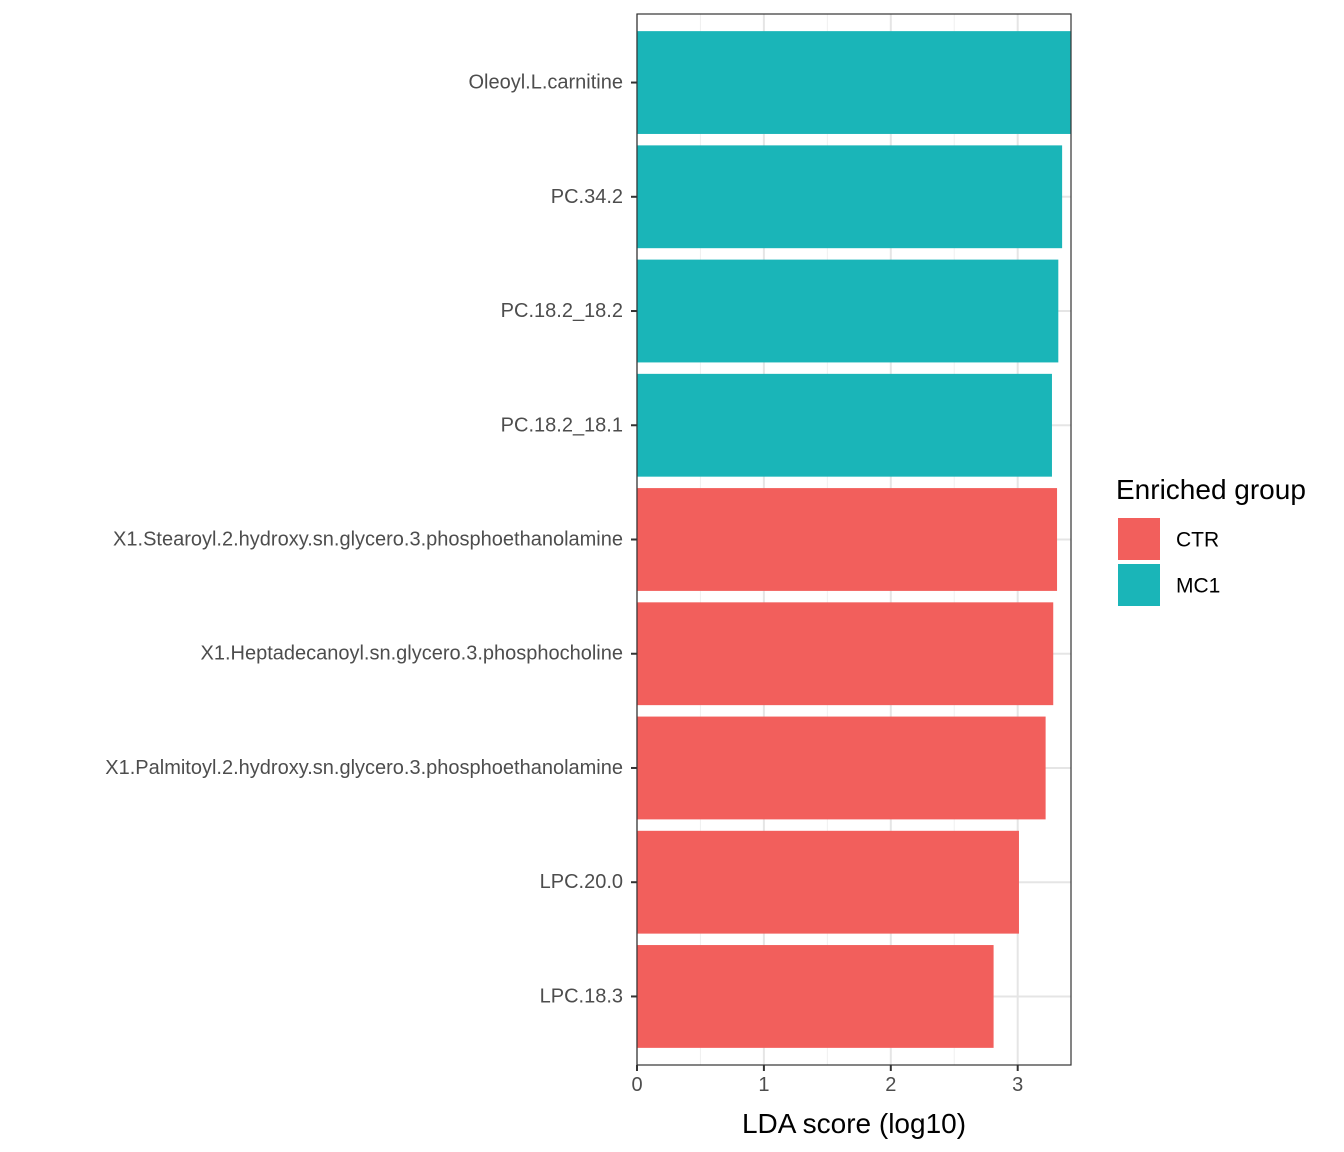  Describe the element at coordinates (562, 425) in the screenshot. I see `y-tick-label: PC.18.2_18.1` at that location.